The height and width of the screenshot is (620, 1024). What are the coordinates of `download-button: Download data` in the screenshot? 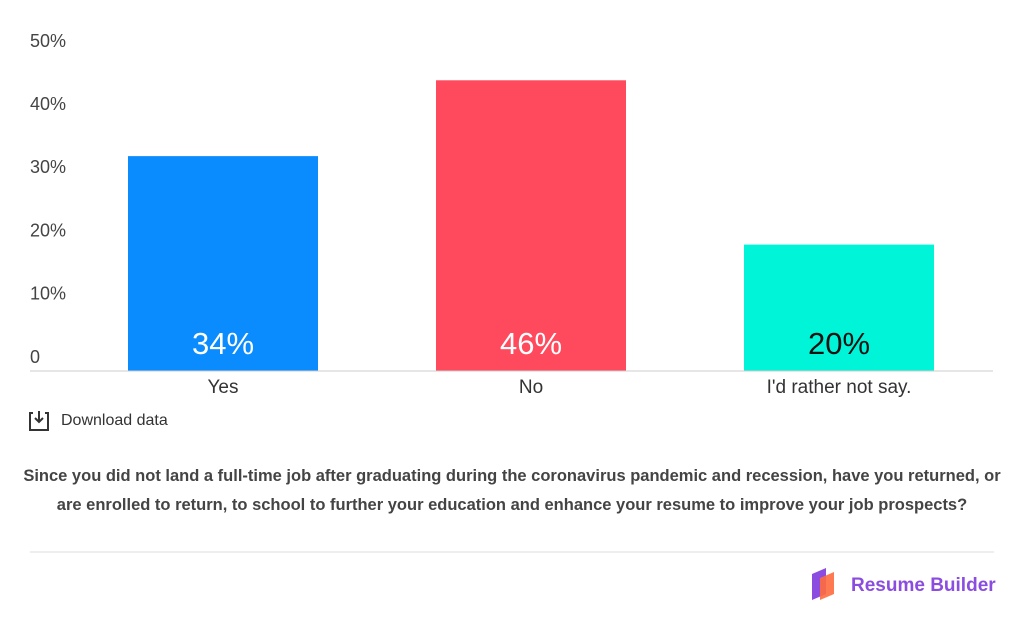 It's located at (98, 421).